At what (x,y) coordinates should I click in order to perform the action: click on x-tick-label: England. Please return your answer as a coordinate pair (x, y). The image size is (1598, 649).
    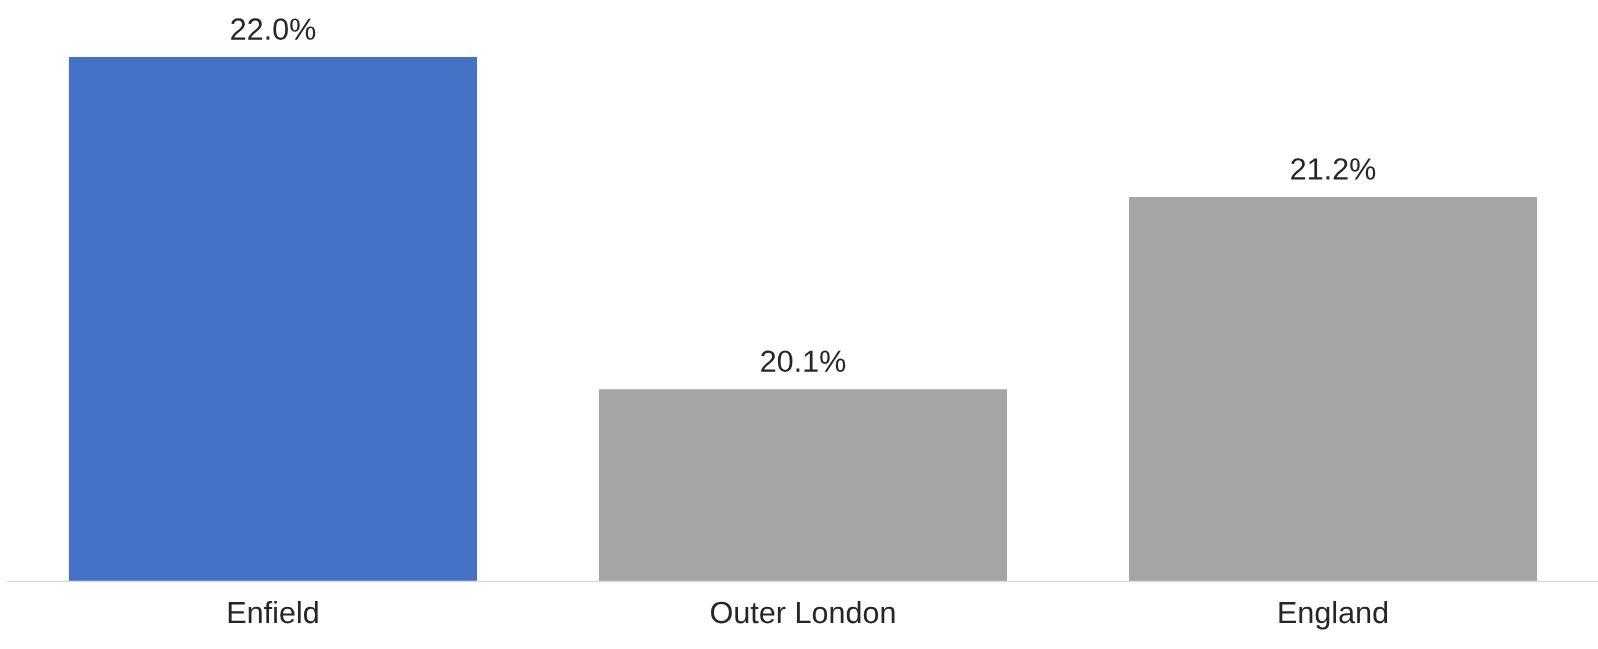
    Looking at the image, I should click on (1333, 615).